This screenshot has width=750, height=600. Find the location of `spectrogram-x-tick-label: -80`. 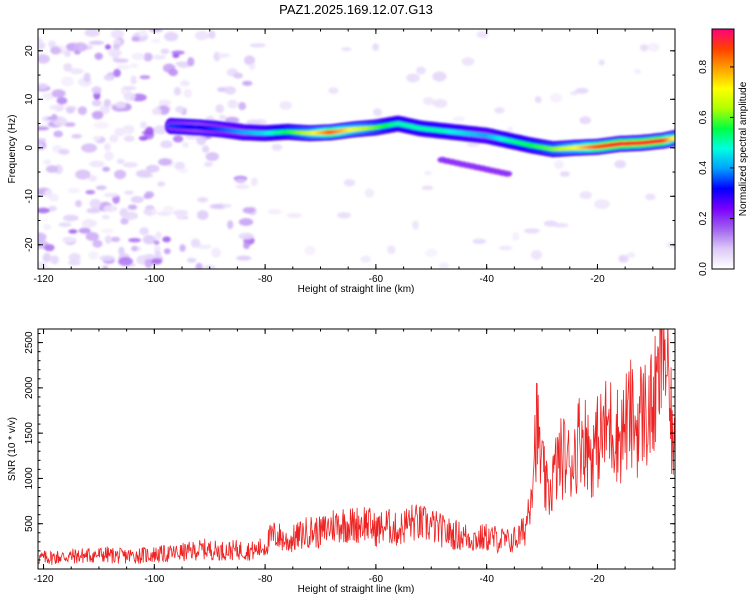

spectrogram-x-tick-label: -80 is located at coordinates (265, 279).